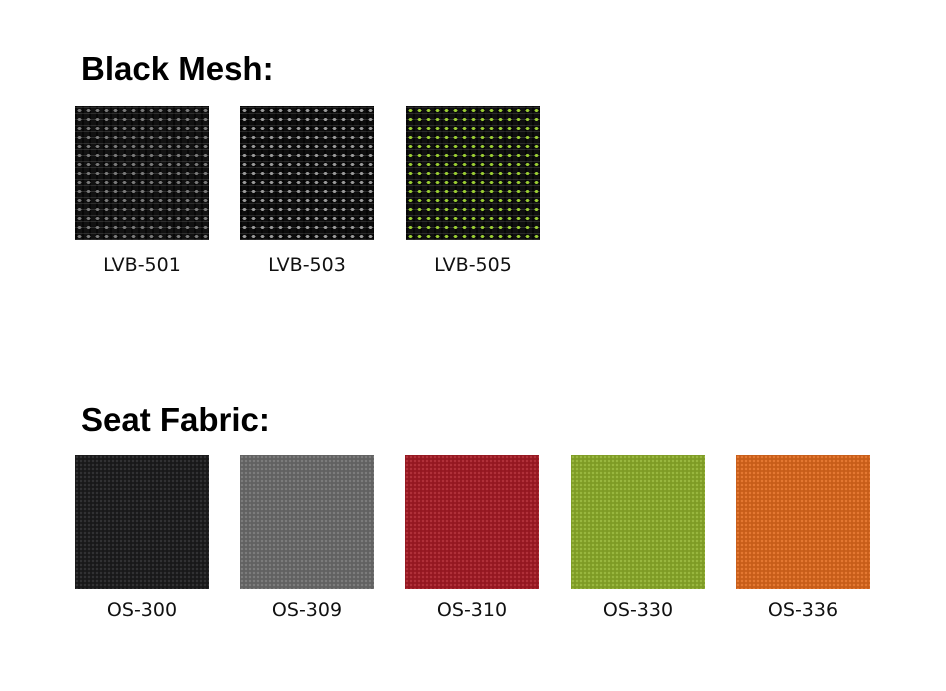 This screenshot has width=946, height=691. Describe the element at coordinates (177, 68) in the screenshot. I see `black-mesh-heading: Black Mesh:` at that location.